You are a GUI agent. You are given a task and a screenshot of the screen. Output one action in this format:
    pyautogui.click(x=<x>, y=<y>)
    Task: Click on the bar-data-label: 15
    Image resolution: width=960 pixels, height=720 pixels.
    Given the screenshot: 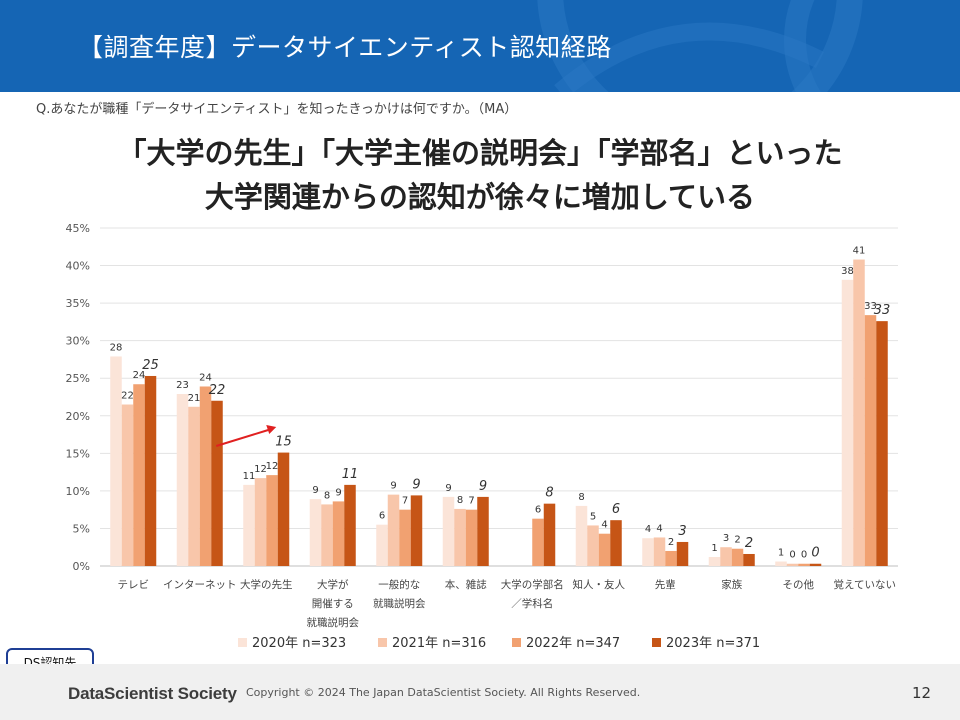 What is the action you would take?
    pyautogui.click(x=283, y=442)
    